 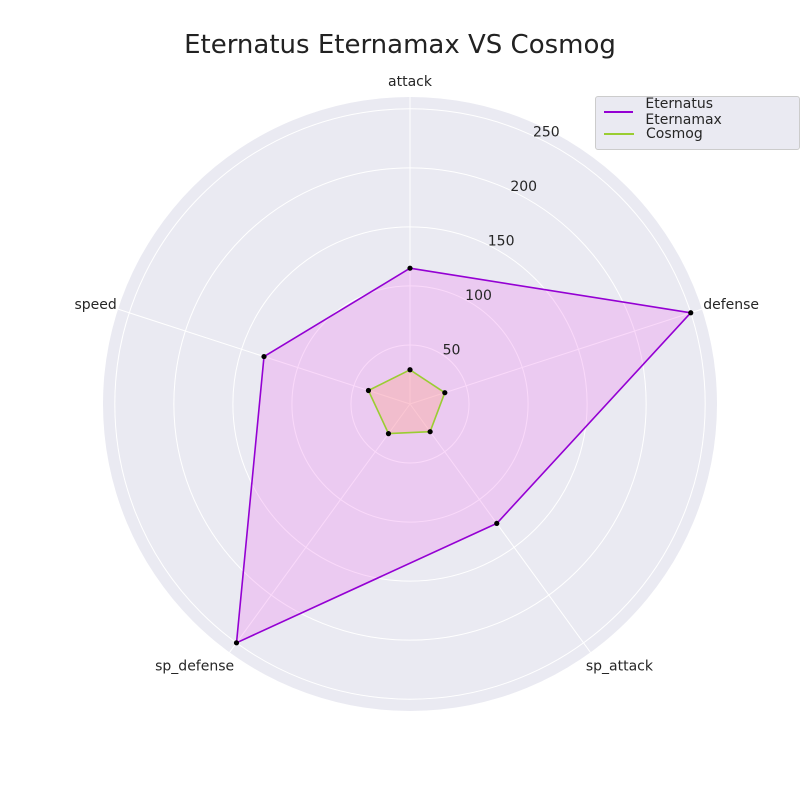 I want to click on series-1-point-sp_defense, so click(x=388, y=434).